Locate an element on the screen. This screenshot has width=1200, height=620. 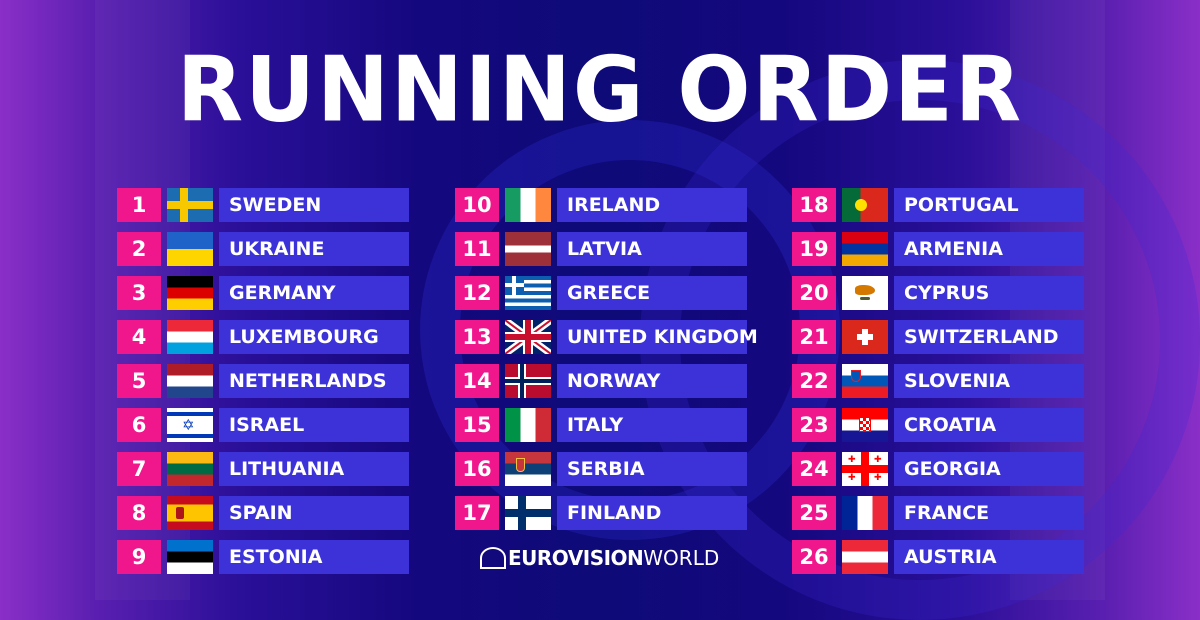
running-order-number: 23 is located at coordinates (814, 425).